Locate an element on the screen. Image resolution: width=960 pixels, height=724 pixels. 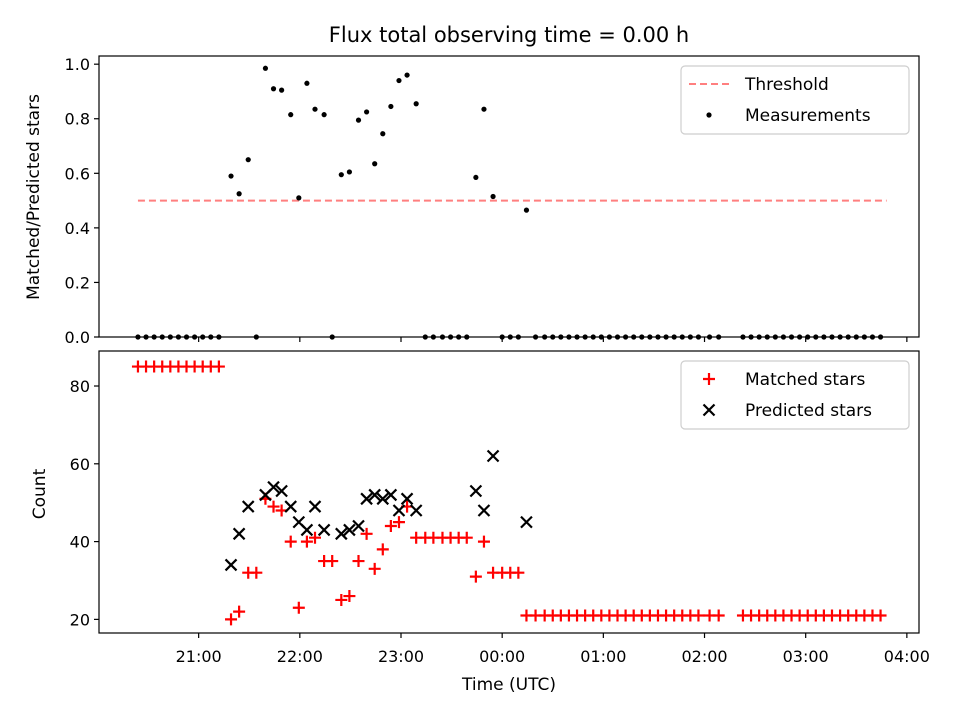
top-y-tick-label: 0.0 is located at coordinates (77, 337).